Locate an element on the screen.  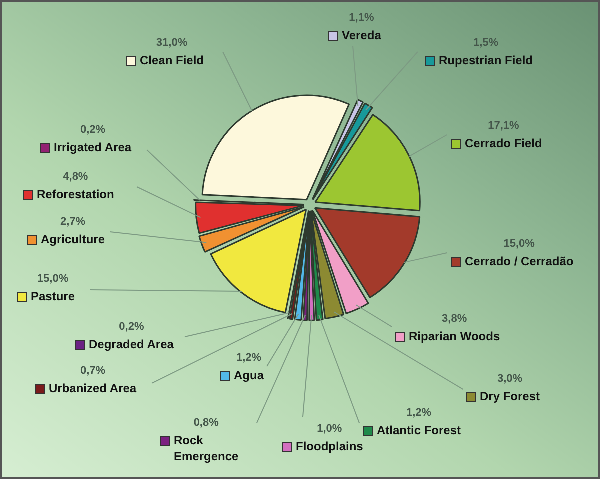
data-label: 17,1% is located at coordinates (504, 126).